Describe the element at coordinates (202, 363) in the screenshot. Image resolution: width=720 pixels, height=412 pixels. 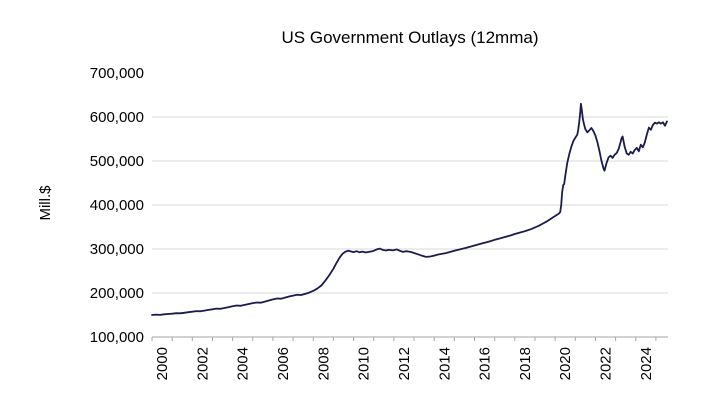
I see `x-tick-label: 2002` at that location.